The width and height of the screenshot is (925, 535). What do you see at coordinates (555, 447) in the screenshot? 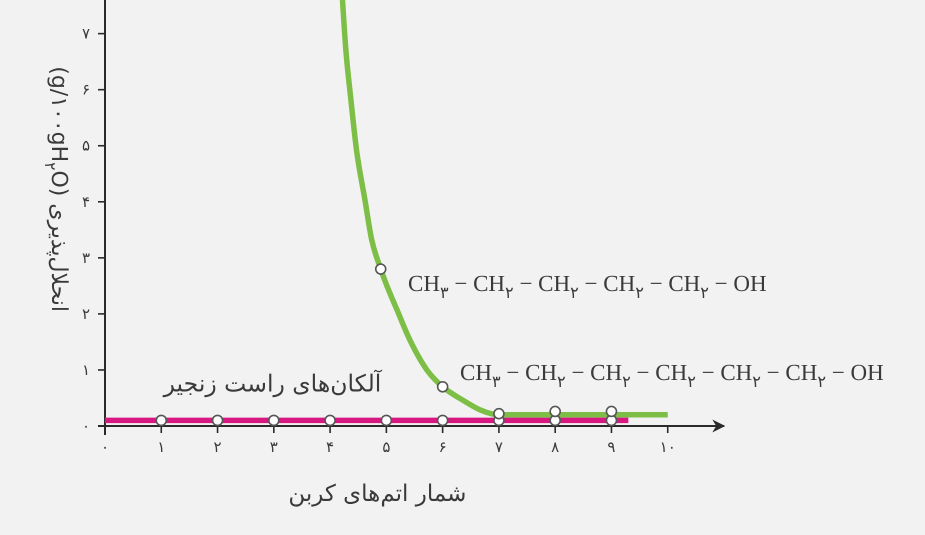
I see `x-tick-label: ۸` at bounding box center [555, 447].